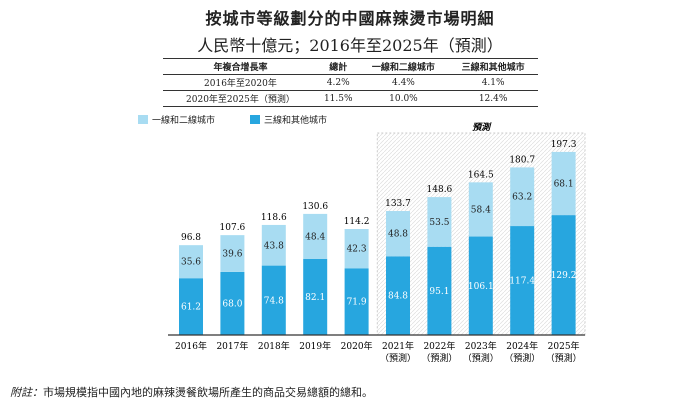 The image size is (700, 405). I want to click on data-label: 43.8, so click(274, 246).